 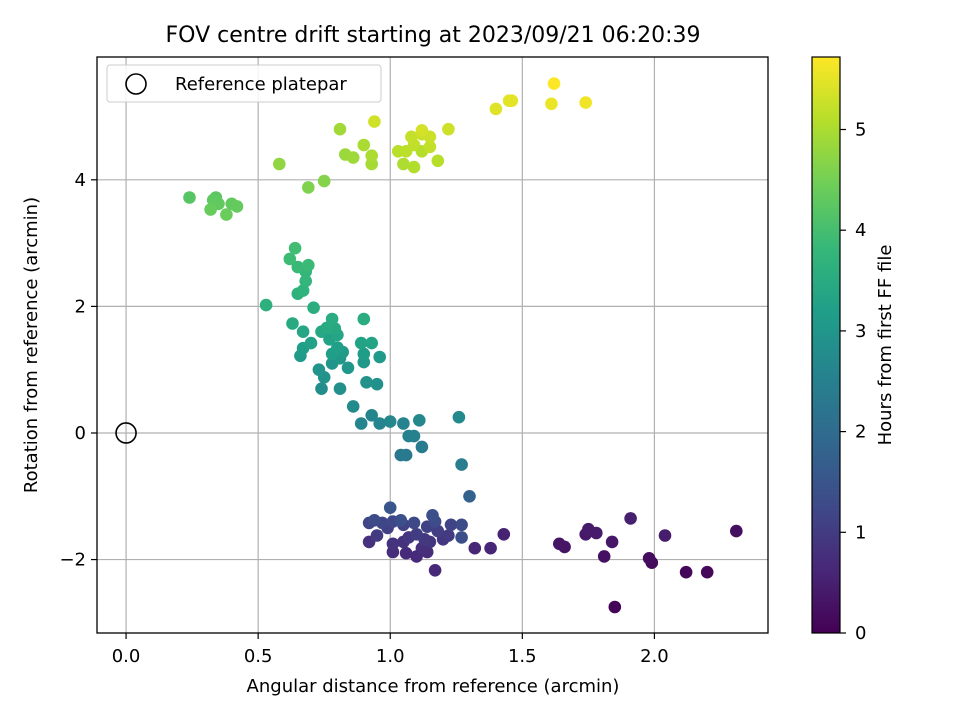 I want to click on colorbar-ticks: 0 1 2 3 4 5, so click(x=853, y=382).